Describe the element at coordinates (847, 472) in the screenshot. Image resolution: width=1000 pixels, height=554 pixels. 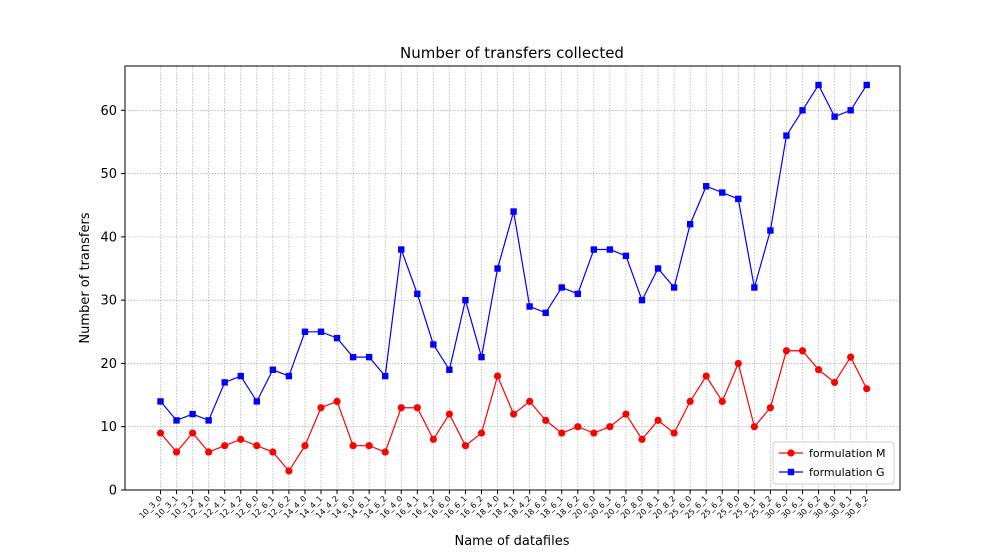
I see `legend-label-formulation-g: formulation G` at that location.